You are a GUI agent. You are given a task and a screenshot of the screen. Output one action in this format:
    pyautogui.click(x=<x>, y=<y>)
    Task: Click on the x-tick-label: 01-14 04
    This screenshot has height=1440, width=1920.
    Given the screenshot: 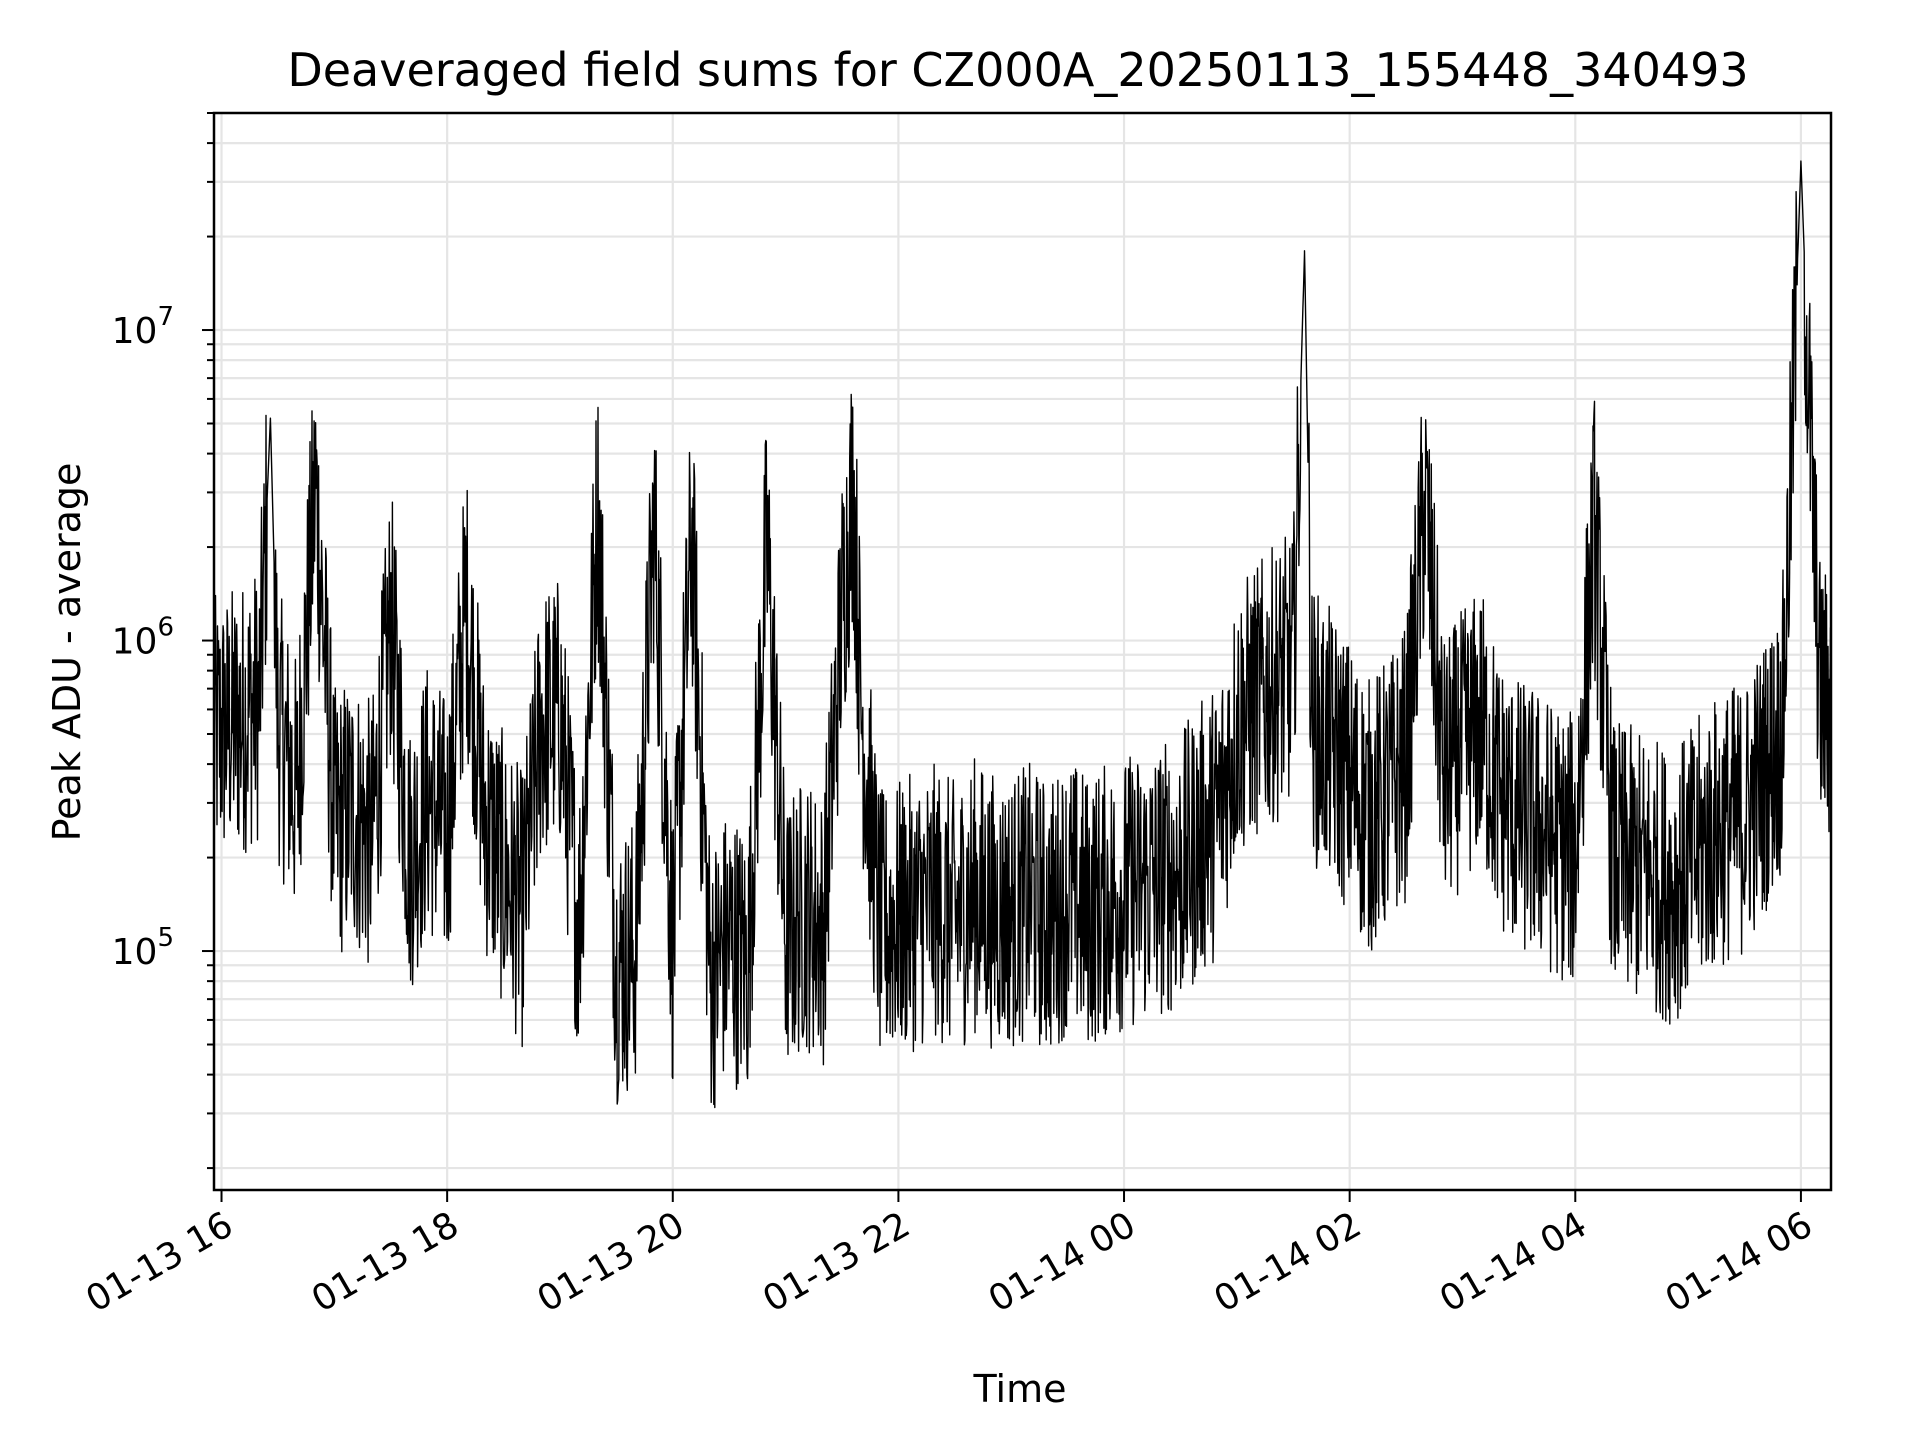 What is the action you would take?
    pyautogui.click(x=1513, y=1262)
    